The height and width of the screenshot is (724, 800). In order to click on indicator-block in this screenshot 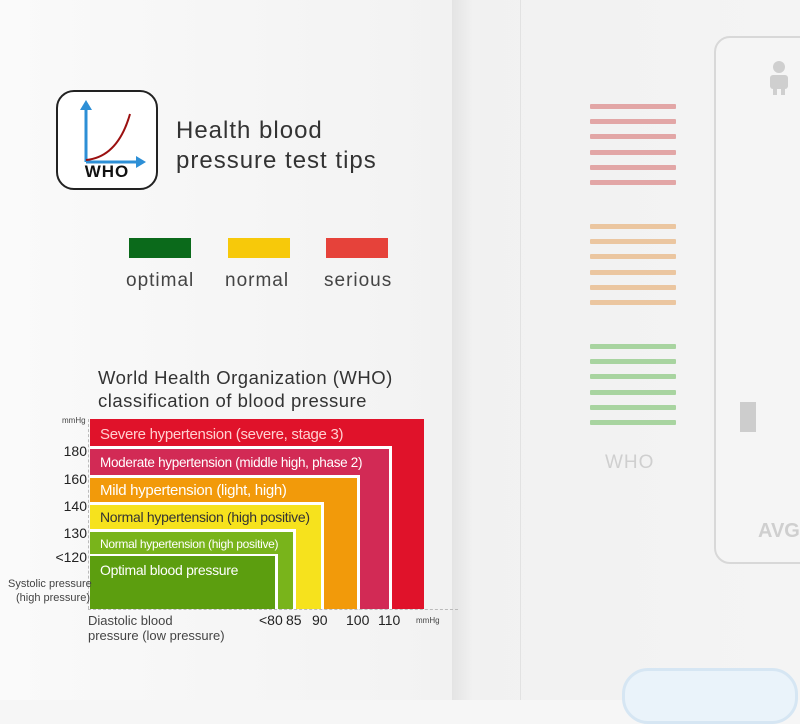, I will do `click(748, 417)`.